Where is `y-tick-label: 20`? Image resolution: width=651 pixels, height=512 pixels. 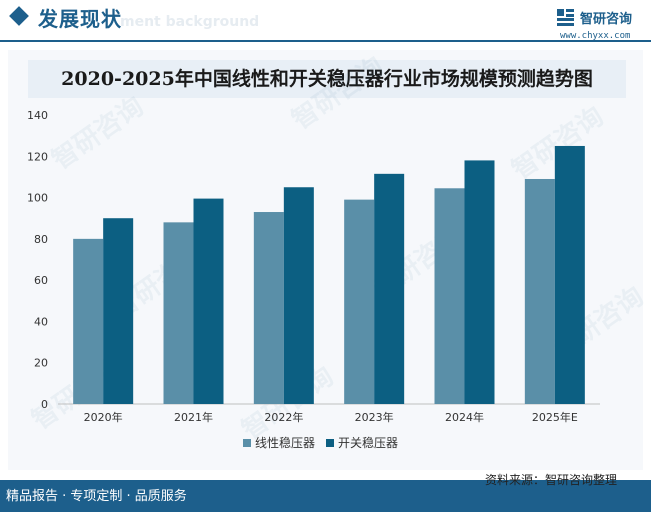
y-tick-label: 20 is located at coordinates (41, 363).